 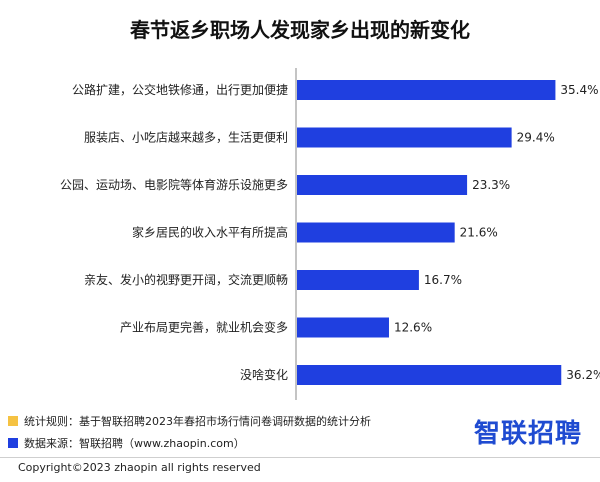 I want to click on note-rule: 统计规则：基于智联招聘2023年春招市场行情问卷调研数据的统计分析, so click(x=189, y=421).